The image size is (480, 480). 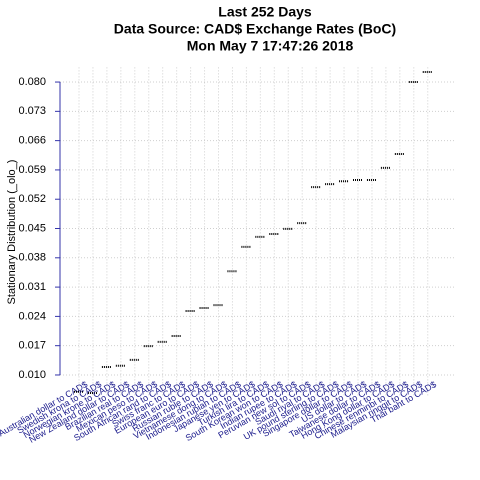 What do you see at coordinates (32, 258) in the screenshot?
I see `y-tick-label: 0.038` at bounding box center [32, 258].